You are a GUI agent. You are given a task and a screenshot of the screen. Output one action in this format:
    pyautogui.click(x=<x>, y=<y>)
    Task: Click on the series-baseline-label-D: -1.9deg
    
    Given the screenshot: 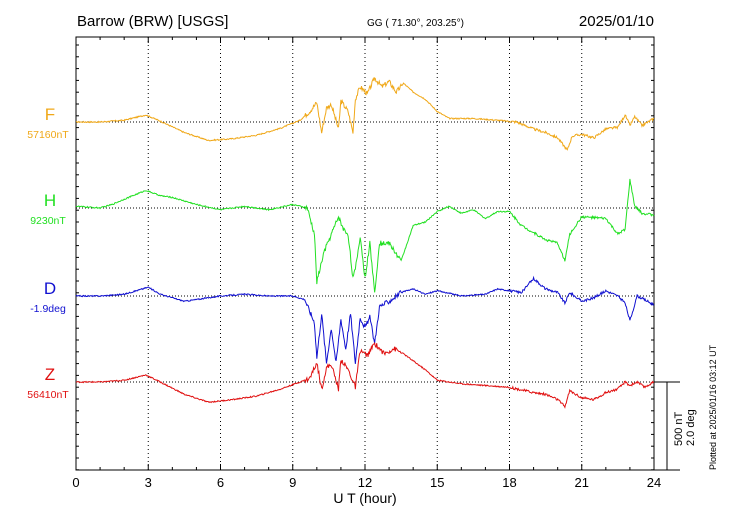 What is the action you would take?
    pyautogui.click(x=48, y=309)
    